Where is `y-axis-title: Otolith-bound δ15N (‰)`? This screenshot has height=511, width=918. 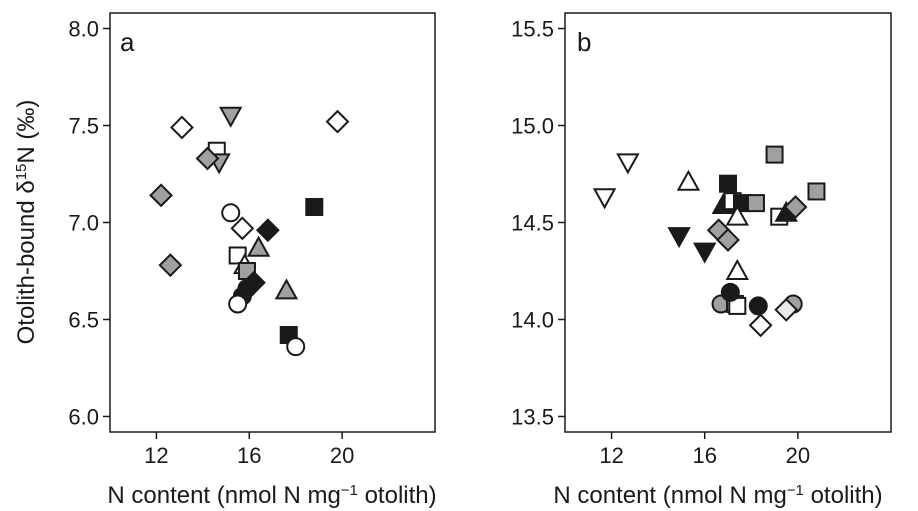 y-axis-title: Otolith-bound δ15N (‰) is located at coordinates (27, 222).